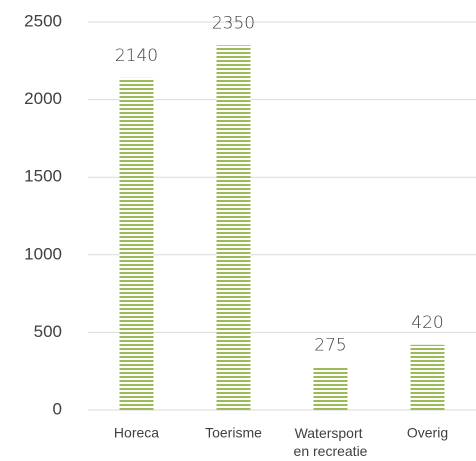 This screenshot has width=476, height=461. Describe the element at coordinates (427, 433) in the screenshot. I see `x-tick-label: Overig` at that location.